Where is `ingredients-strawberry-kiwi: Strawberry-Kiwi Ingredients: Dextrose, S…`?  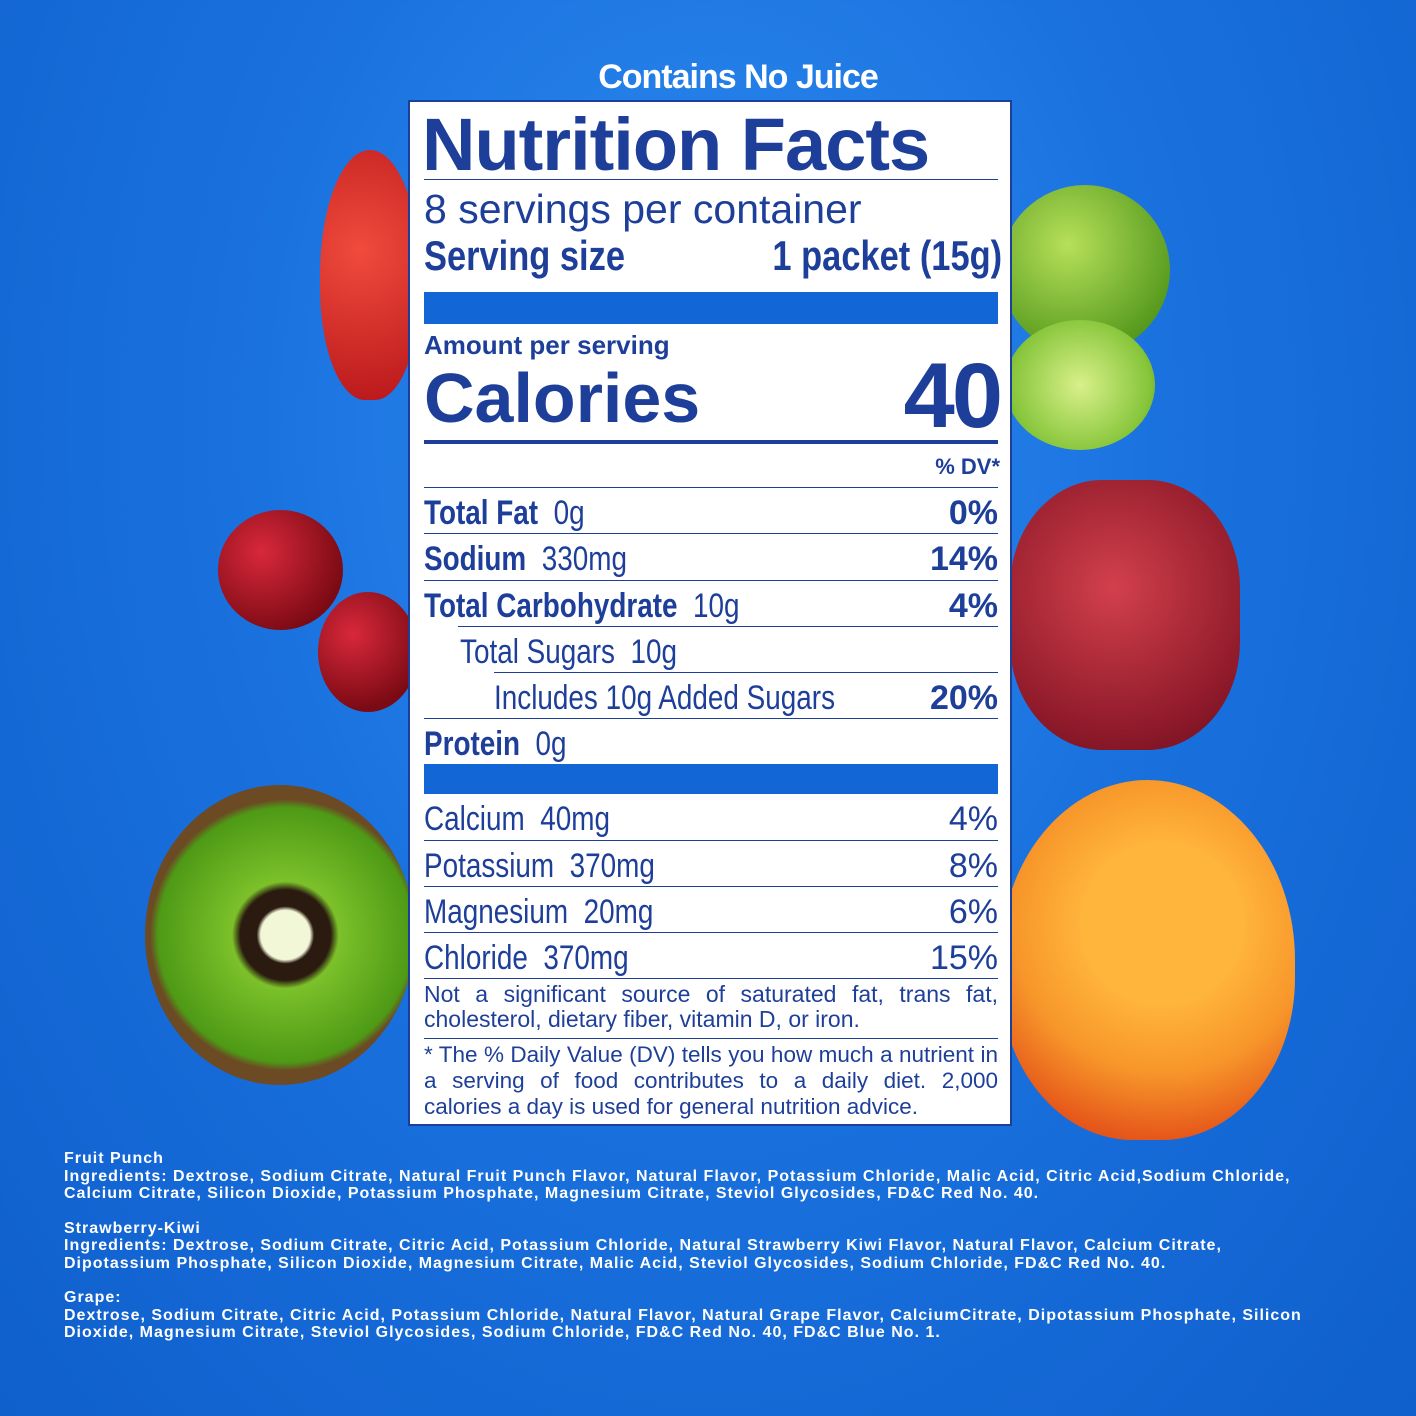
ingredients-strawberry-kiwi: Strawberry-Kiwi Ingredients: Dextrose, S… is located at coordinates (695, 1246).